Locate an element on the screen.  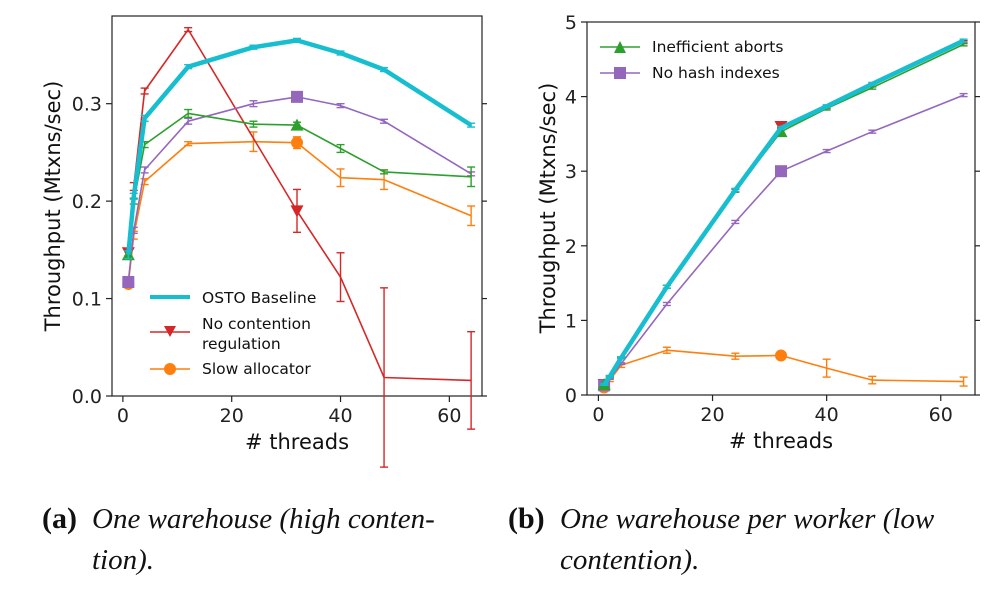
y-tick-label: 1 is located at coordinates (571, 321).